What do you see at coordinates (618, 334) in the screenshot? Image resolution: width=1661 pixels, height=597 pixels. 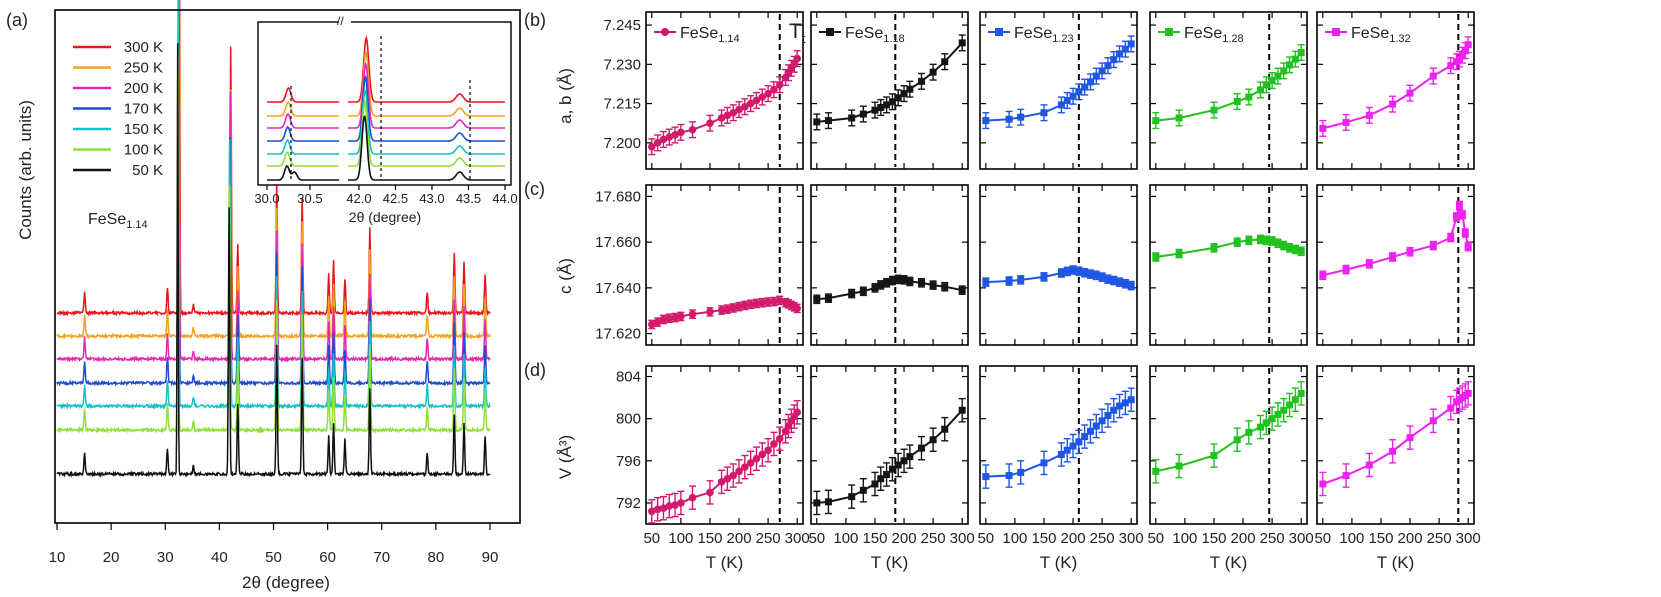 I see `y-tick-label: 17.620` at bounding box center [618, 334].